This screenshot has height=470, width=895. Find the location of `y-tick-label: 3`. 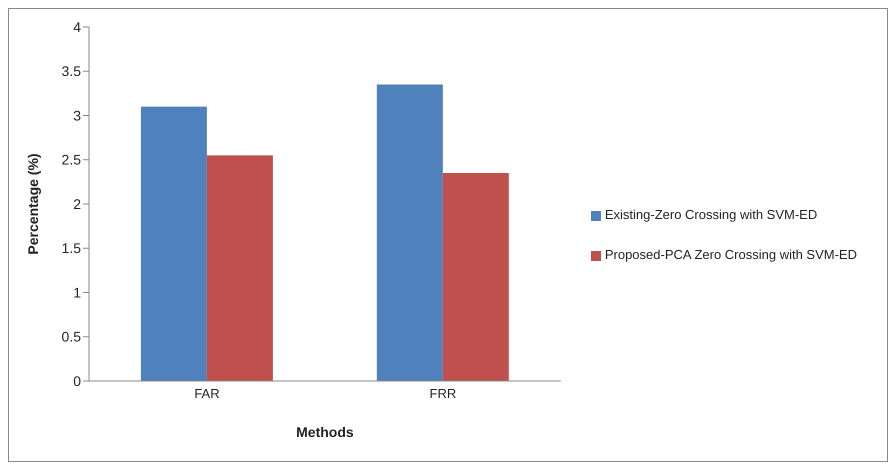

y-tick-label: 3 is located at coordinates (77, 115).